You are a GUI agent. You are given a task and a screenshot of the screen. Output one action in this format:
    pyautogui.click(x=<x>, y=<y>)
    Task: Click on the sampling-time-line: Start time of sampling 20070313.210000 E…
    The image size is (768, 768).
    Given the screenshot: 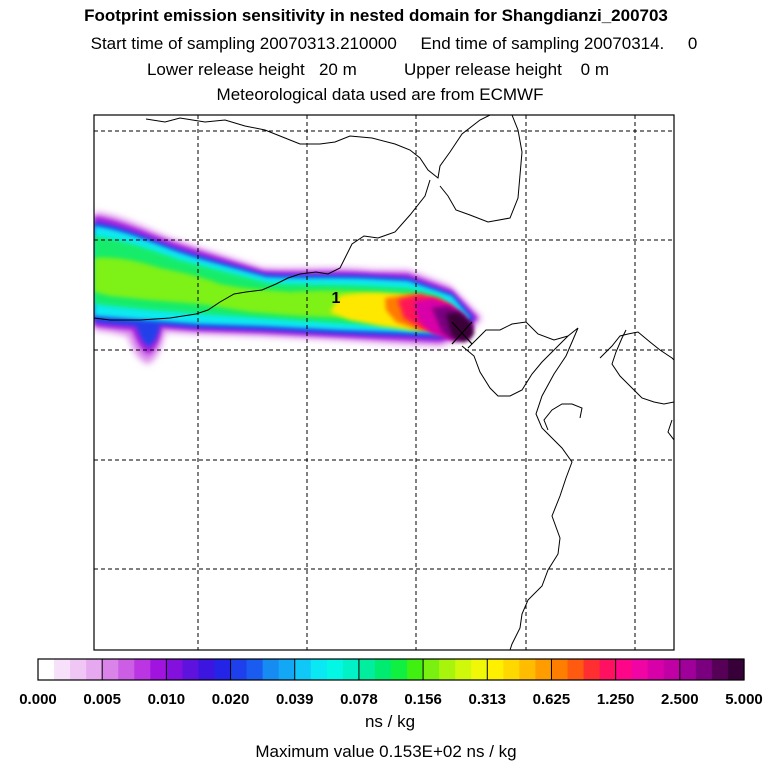 What is the action you would take?
    pyautogui.click(x=394, y=43)
    